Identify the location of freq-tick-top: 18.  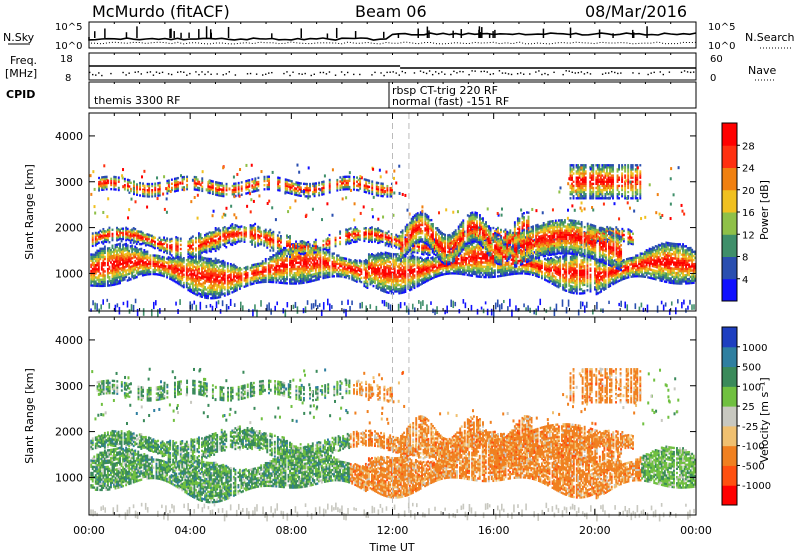
(66, 59).